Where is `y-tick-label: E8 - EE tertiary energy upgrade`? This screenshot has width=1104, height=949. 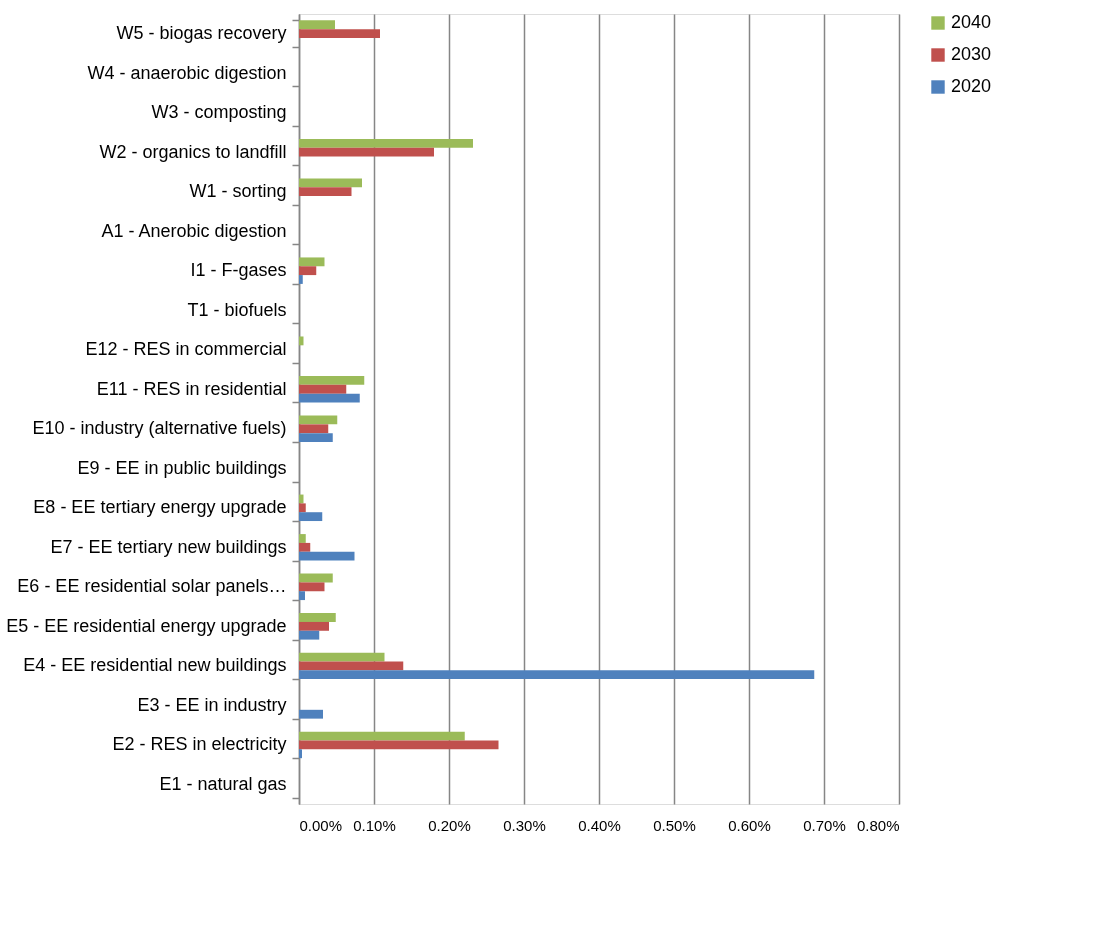
y-tick-label: E8 - EE tertiary energy upgrade is located at coordinates (160, 507).